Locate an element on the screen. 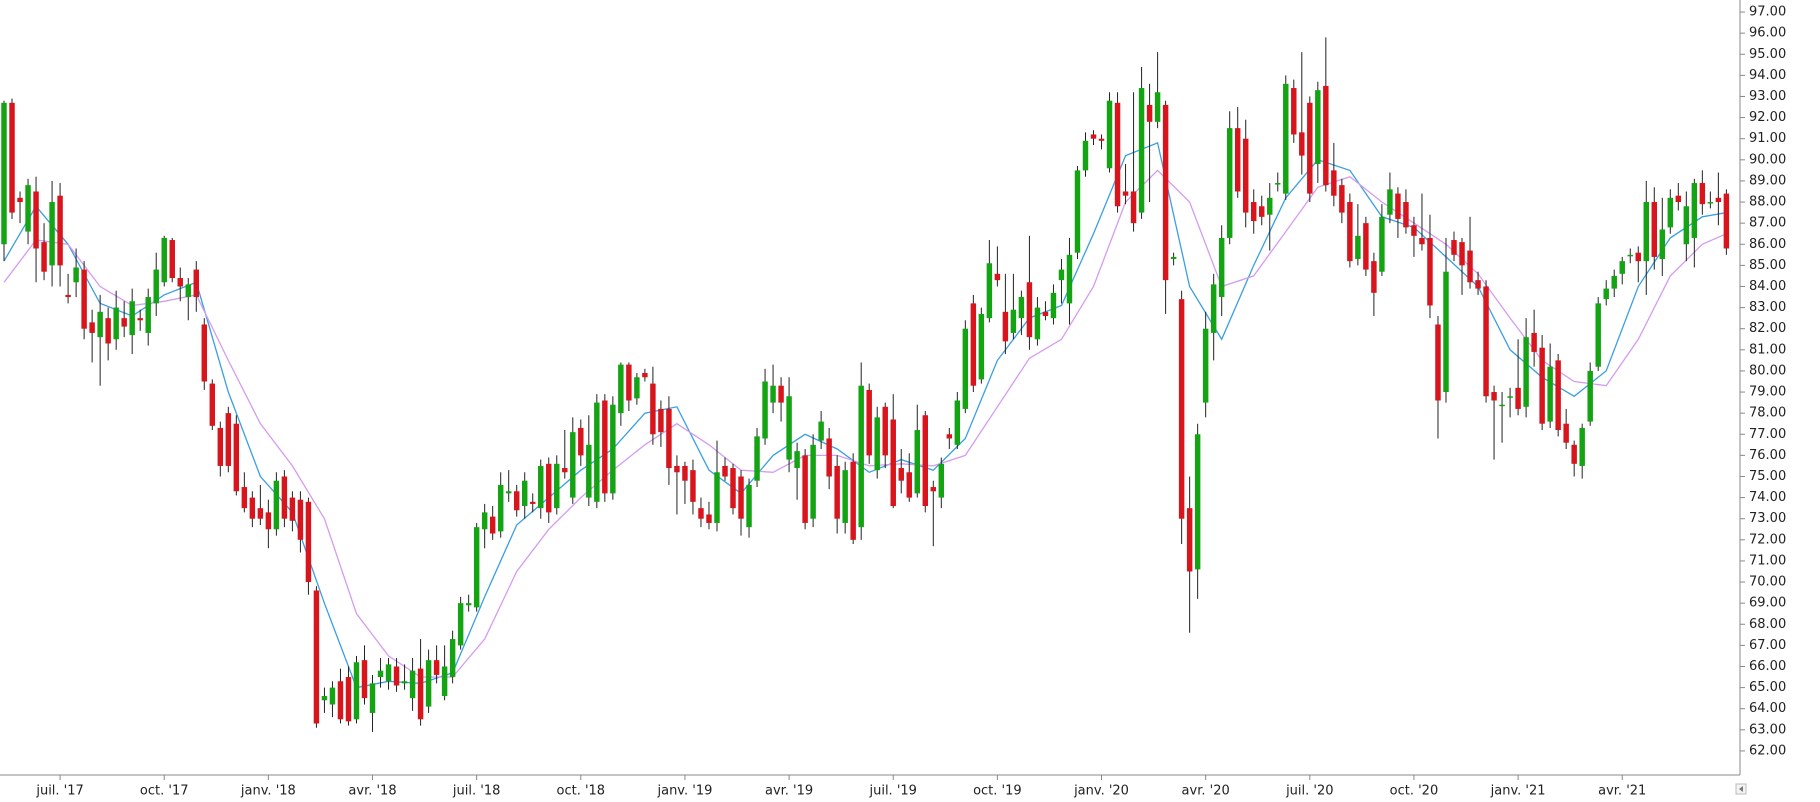 This screenshot has width=1820, height=802. y-tick-label: 72.00 is located at coordinates (1767, 539).